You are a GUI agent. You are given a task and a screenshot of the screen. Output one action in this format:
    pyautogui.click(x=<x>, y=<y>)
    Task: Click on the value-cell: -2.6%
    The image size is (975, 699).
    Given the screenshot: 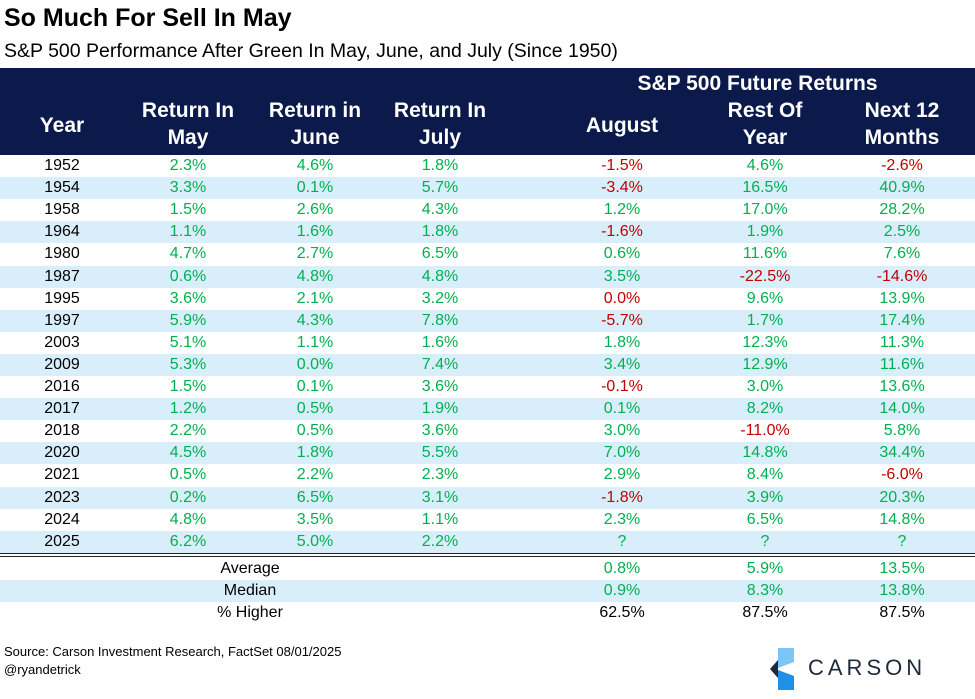 What is the action you would take?
    pyautogui.click(x=902, y=165)
    